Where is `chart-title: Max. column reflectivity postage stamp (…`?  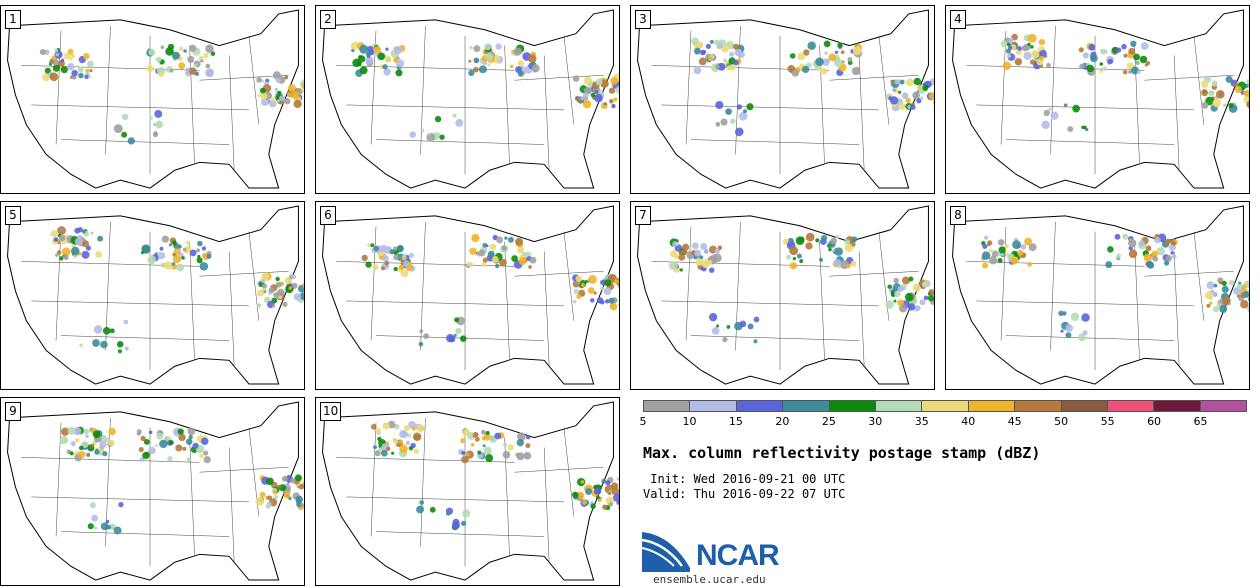
chart-title: Max. column reflectivity postage stamp (… is located at coordinates (842, 453).